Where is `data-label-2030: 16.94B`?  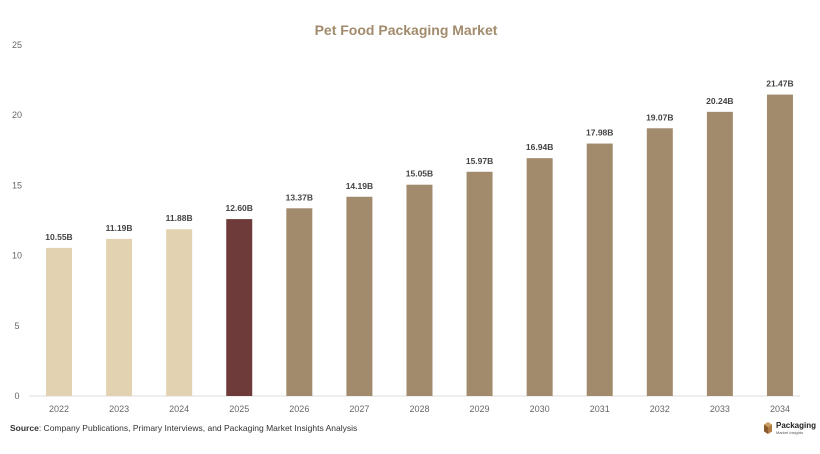 data-label-2030: 16.94B is located at coordinates (539, 147).